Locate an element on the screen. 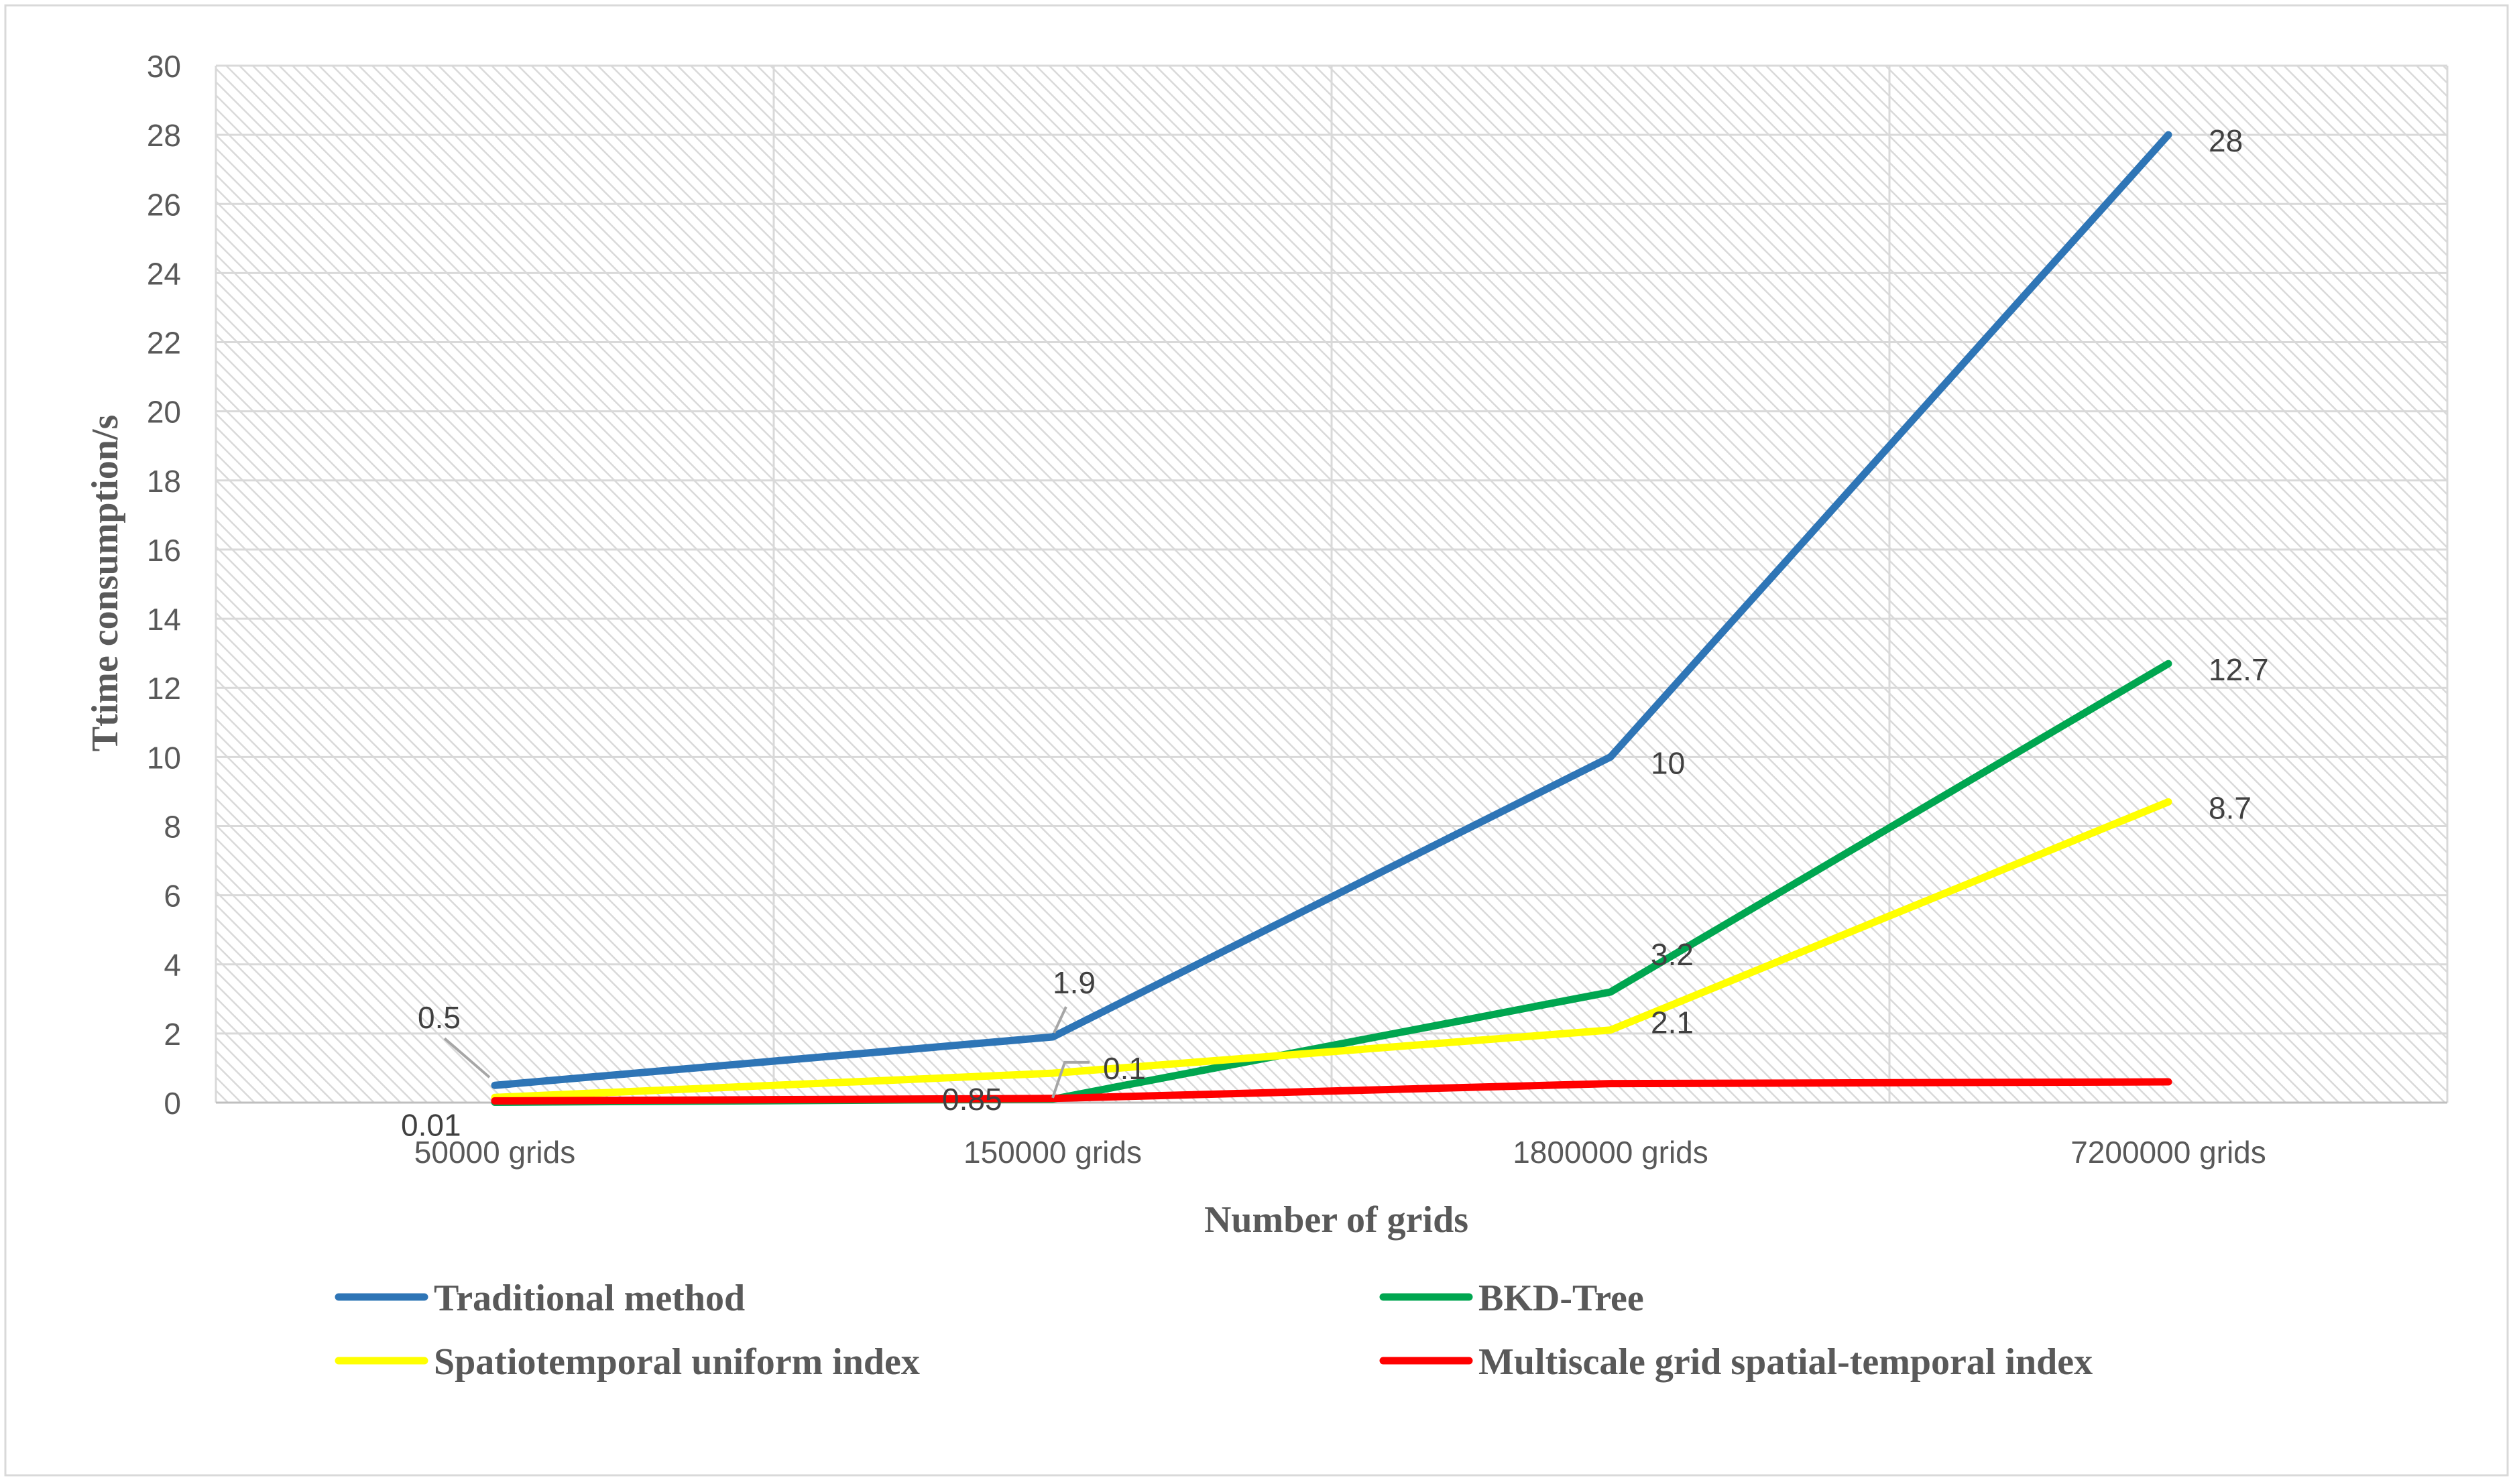 The image size is (2513, 1484). x-tick-label: 1800000 grids is located at coordinates (1610, 1152).